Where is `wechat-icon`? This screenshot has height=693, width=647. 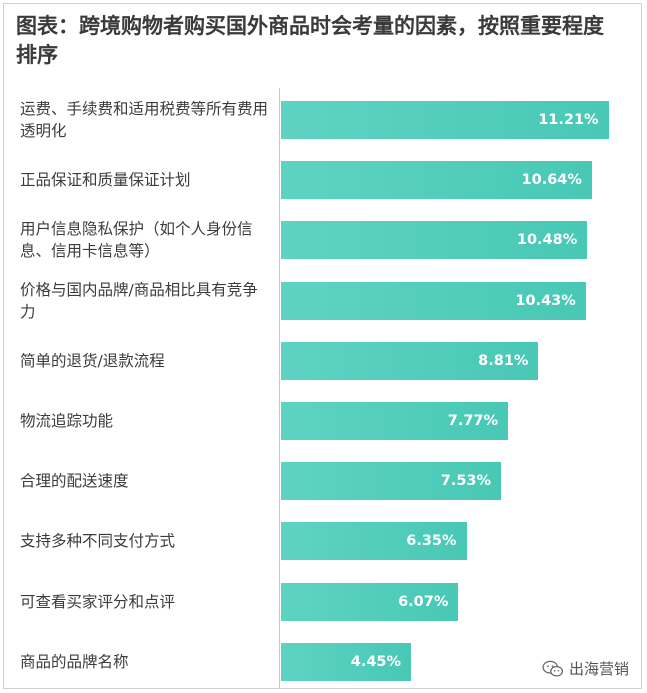
wechat-icon is located at coordinates (553, 668).